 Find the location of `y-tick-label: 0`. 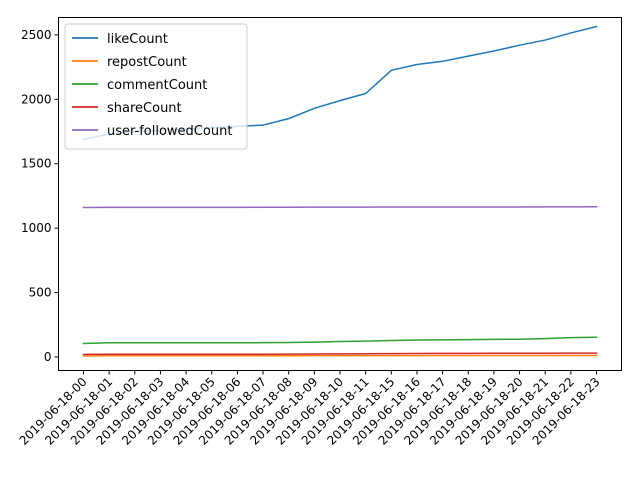

y-tick-label: 0 is located at coordinates (48, 357).